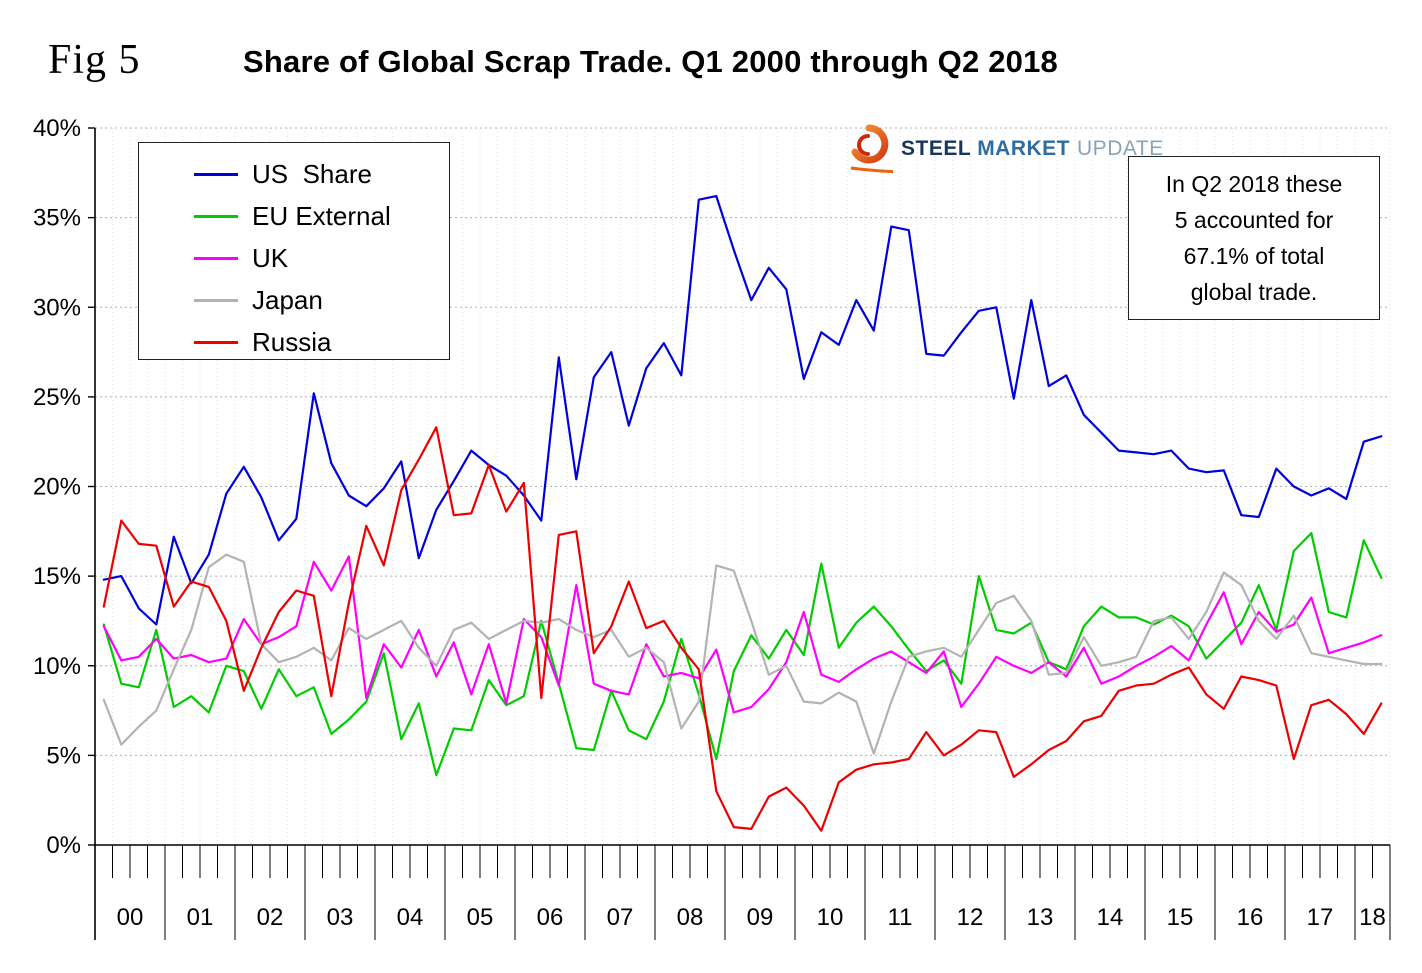 The height and width of the screenshot is (973, 1422). What do you see at coordinates (1120, 148) in the screenshot?
I see `logo-text-update: UPDATE` at bounding box center [1120, 148].